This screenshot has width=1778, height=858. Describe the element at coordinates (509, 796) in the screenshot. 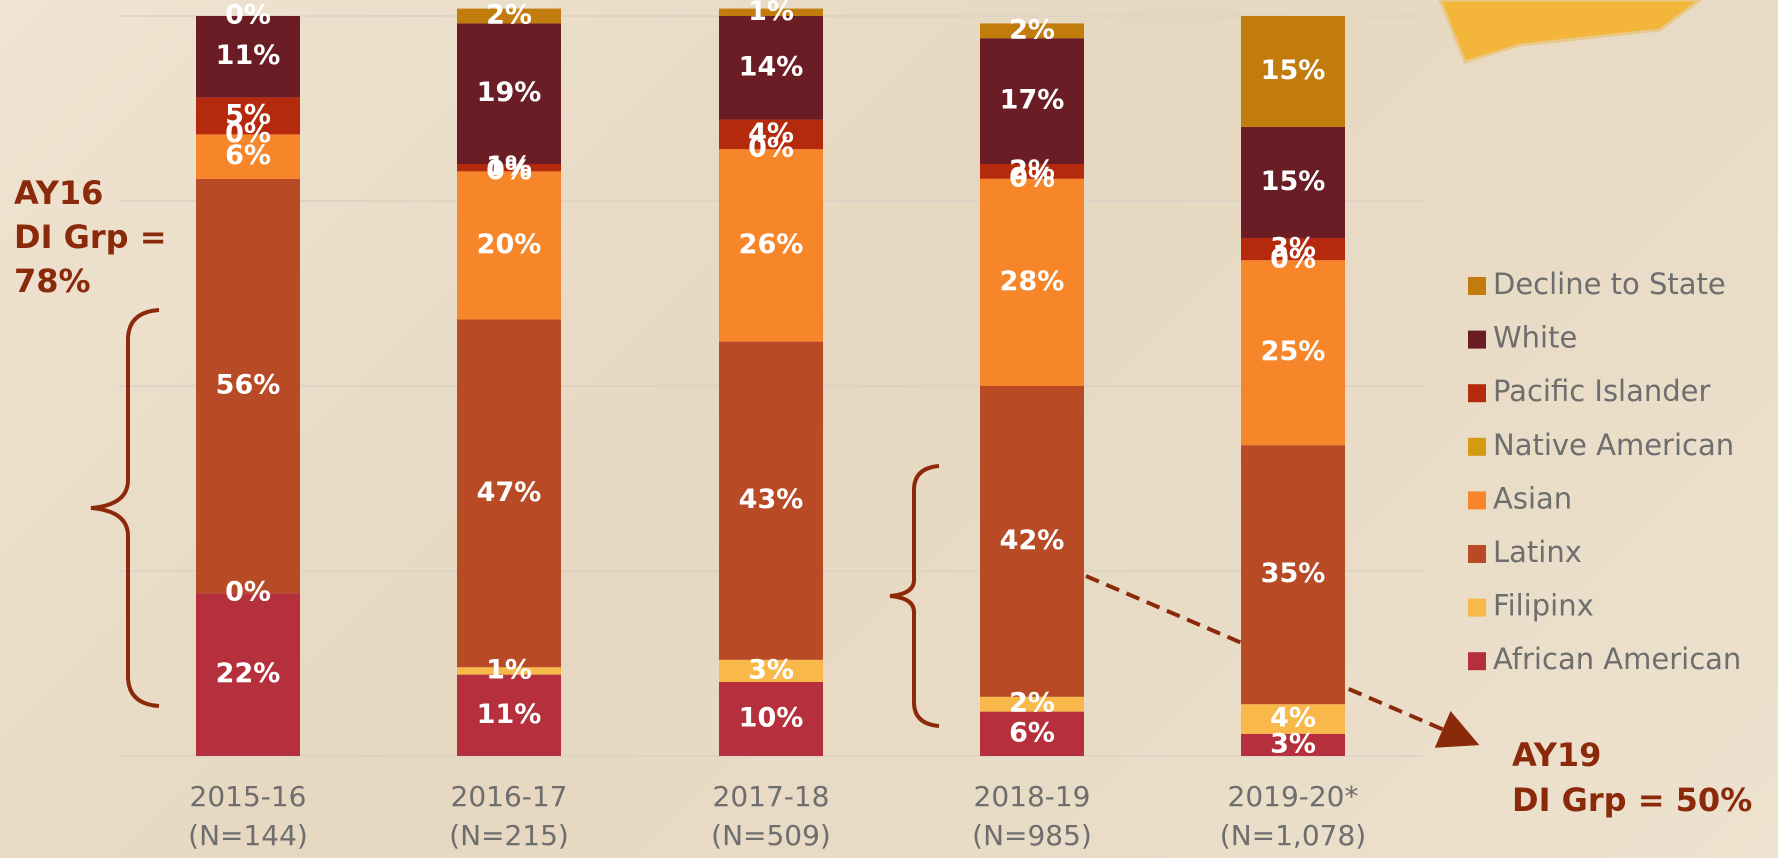

I see `x-tick-label: 2016-17` at that location.